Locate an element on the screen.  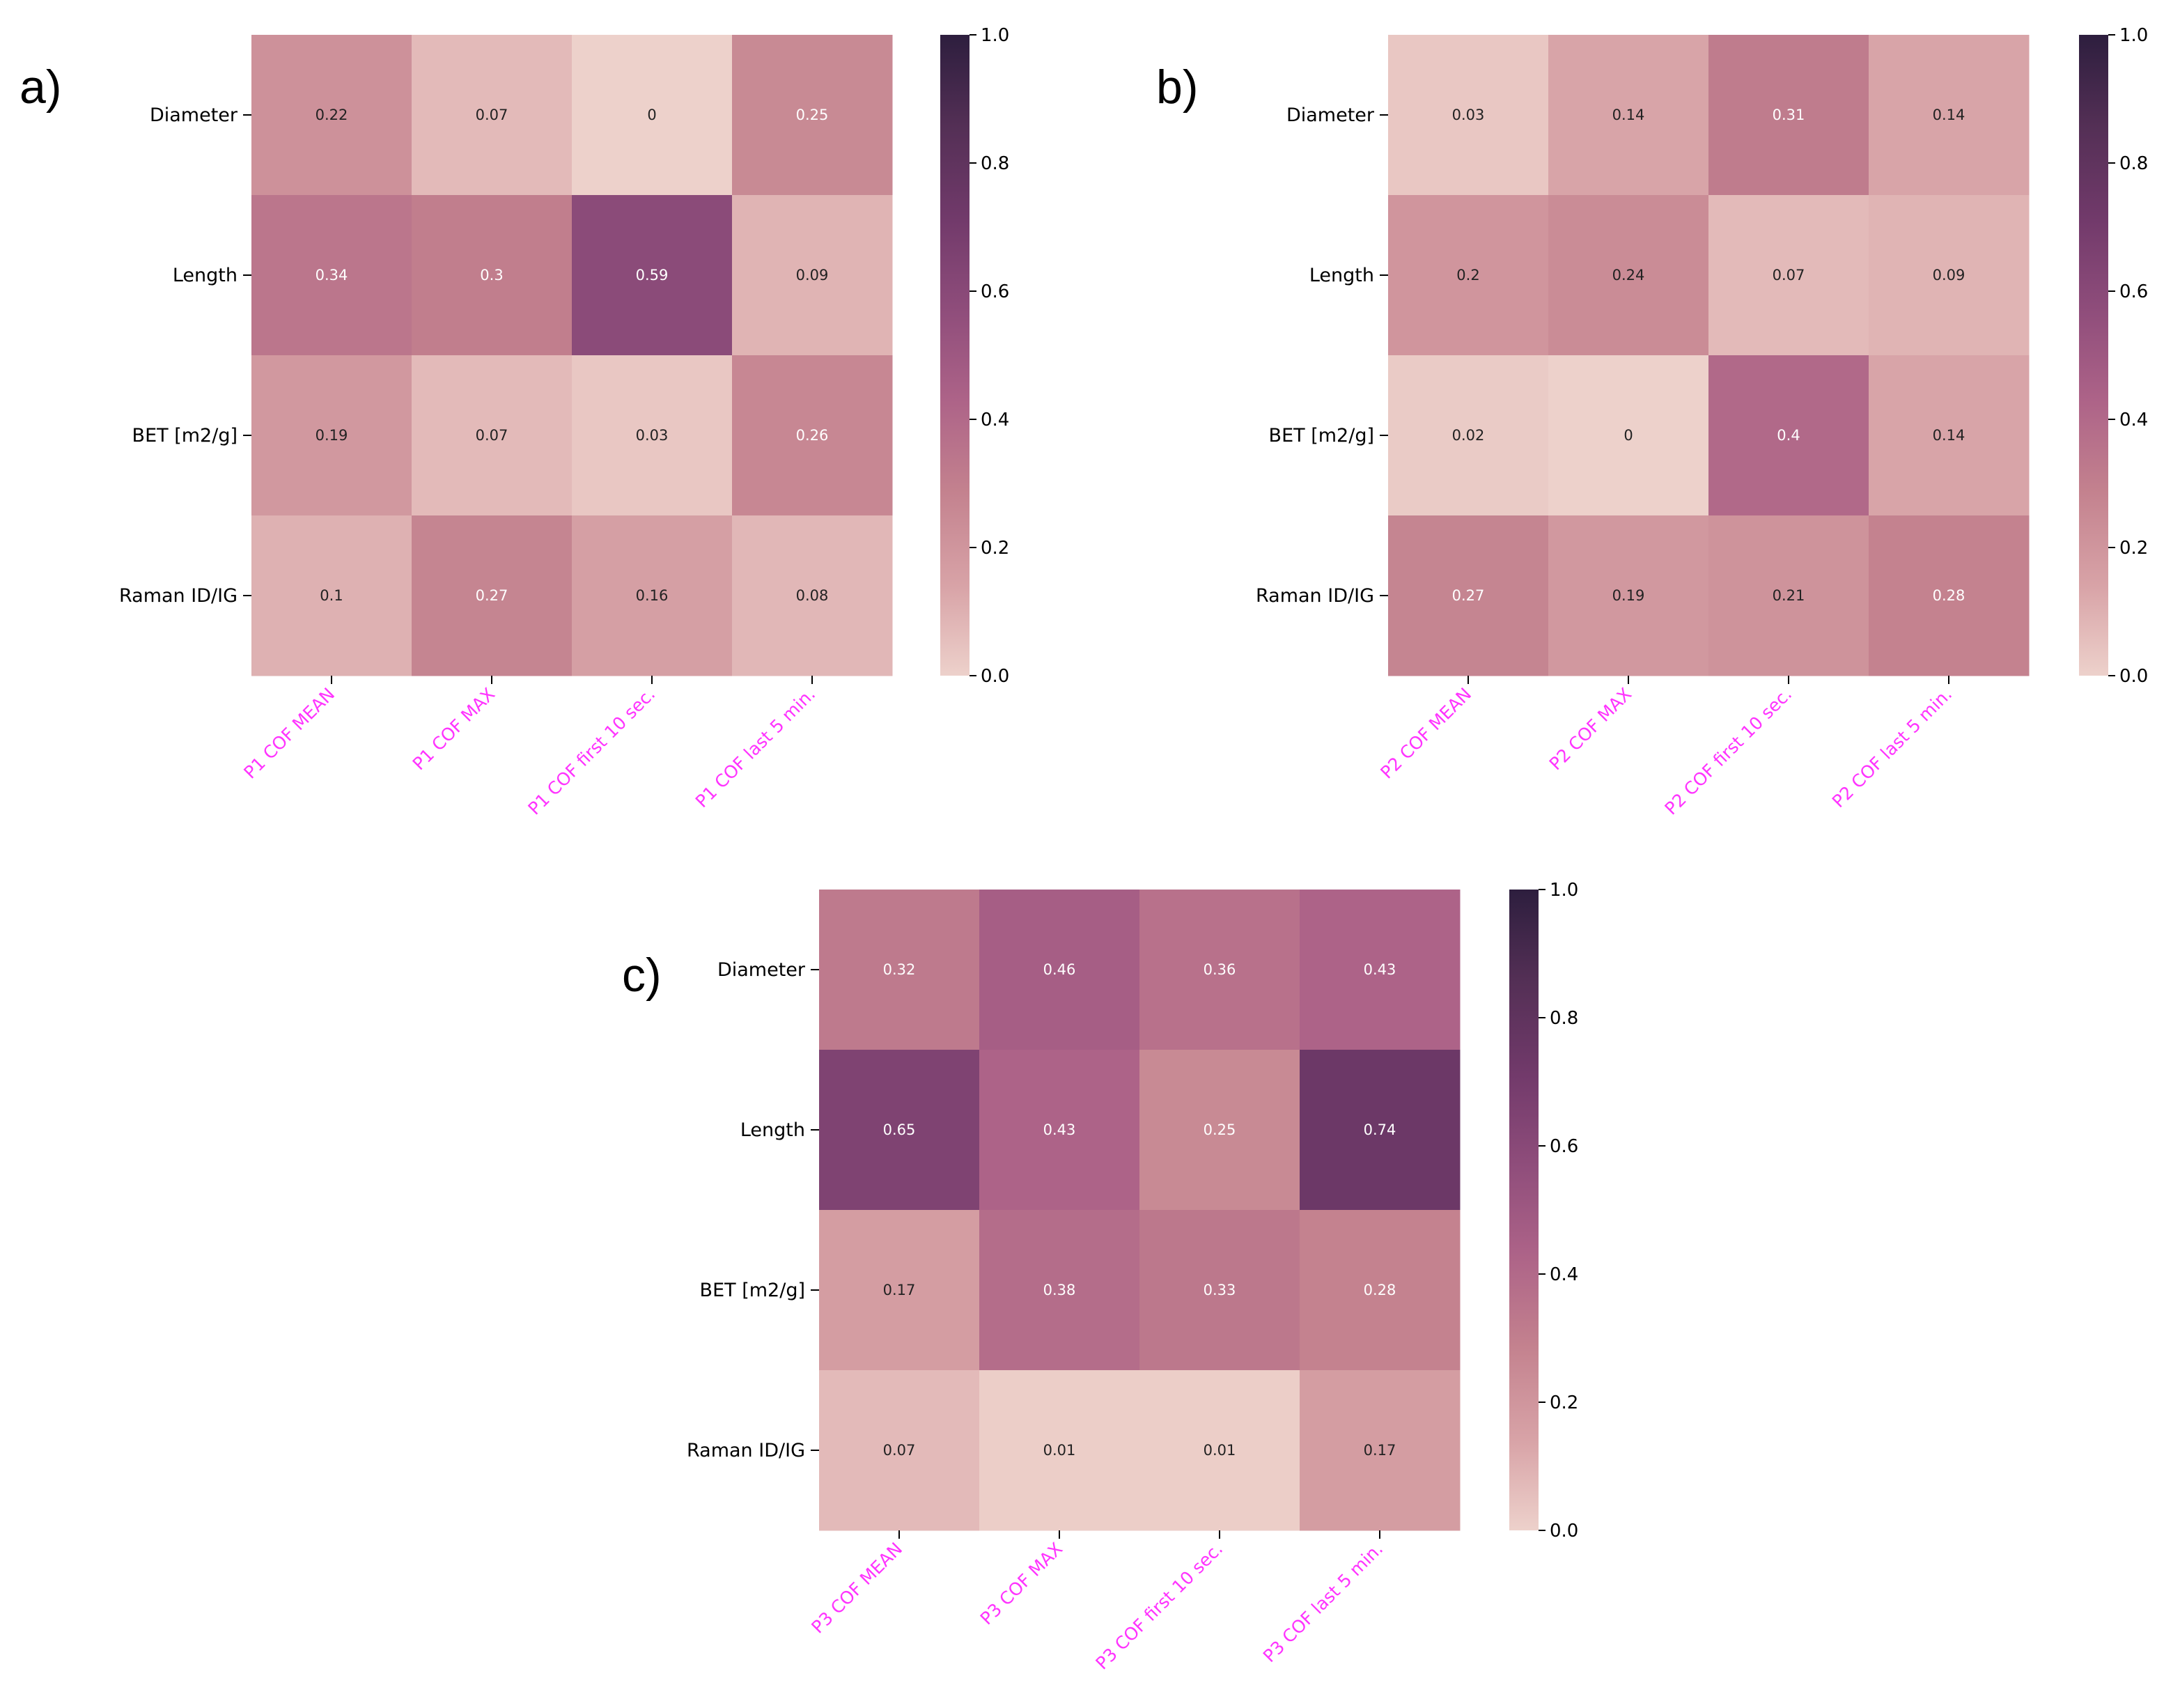
cell-value-label: 0.4 is located at coordinates (1788, 436).